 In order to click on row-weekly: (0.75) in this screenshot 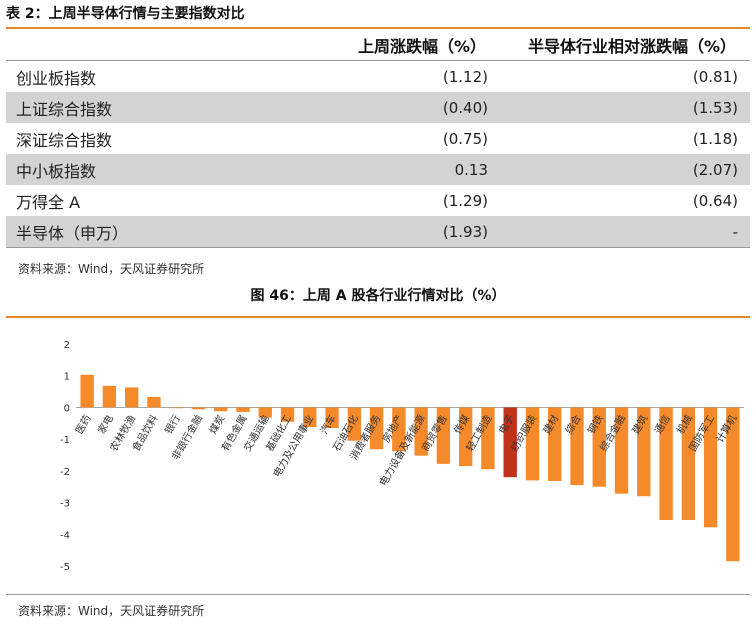, I will do `click(465, 138)`.